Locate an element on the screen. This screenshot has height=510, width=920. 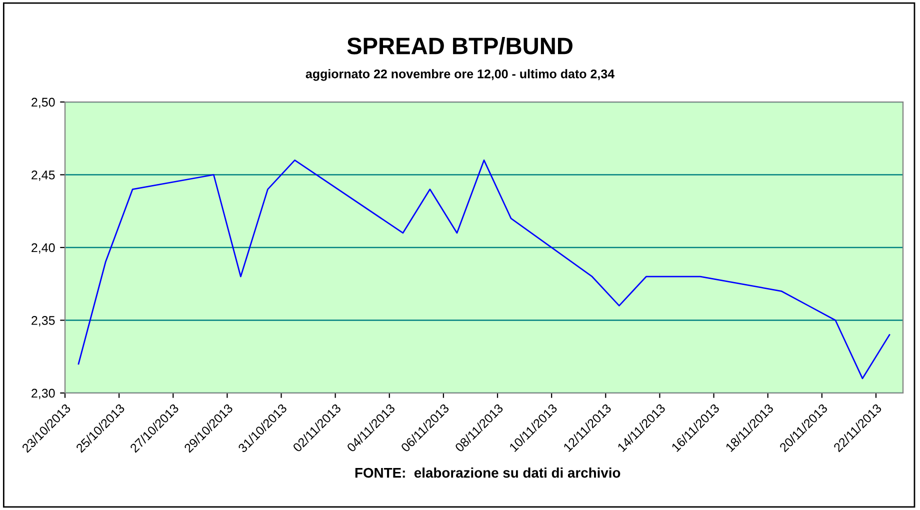
y-tick-label: 2,35 is located at coordinates (43, 321).